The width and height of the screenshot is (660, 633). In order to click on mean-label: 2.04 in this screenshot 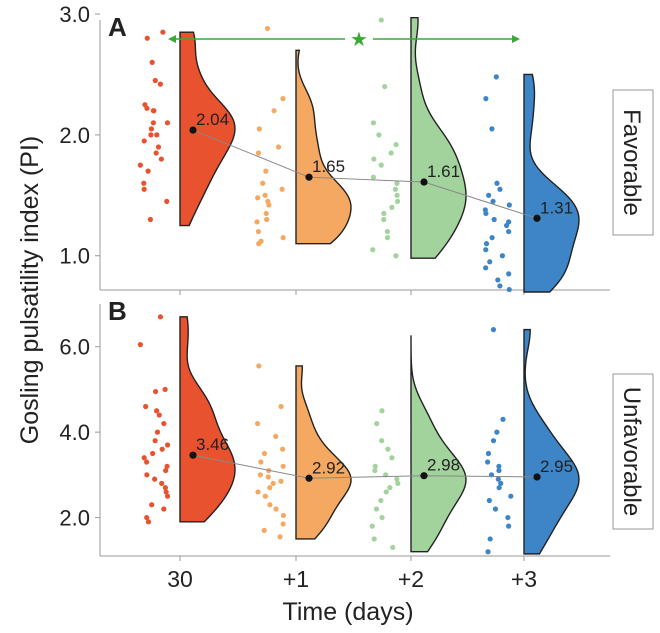, I will do `click(212, 119)`.